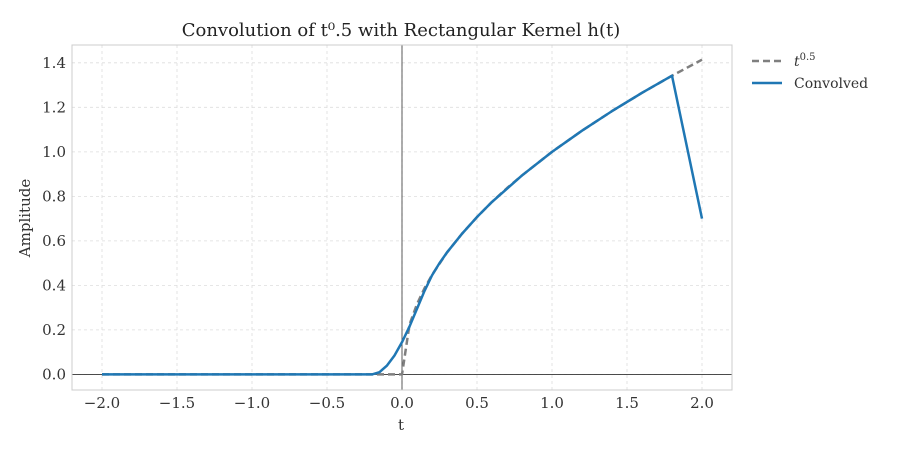 The width and height of the screenshot is (900, 450). I want to click on x-tick-label: −1.0, so click(252, 403).